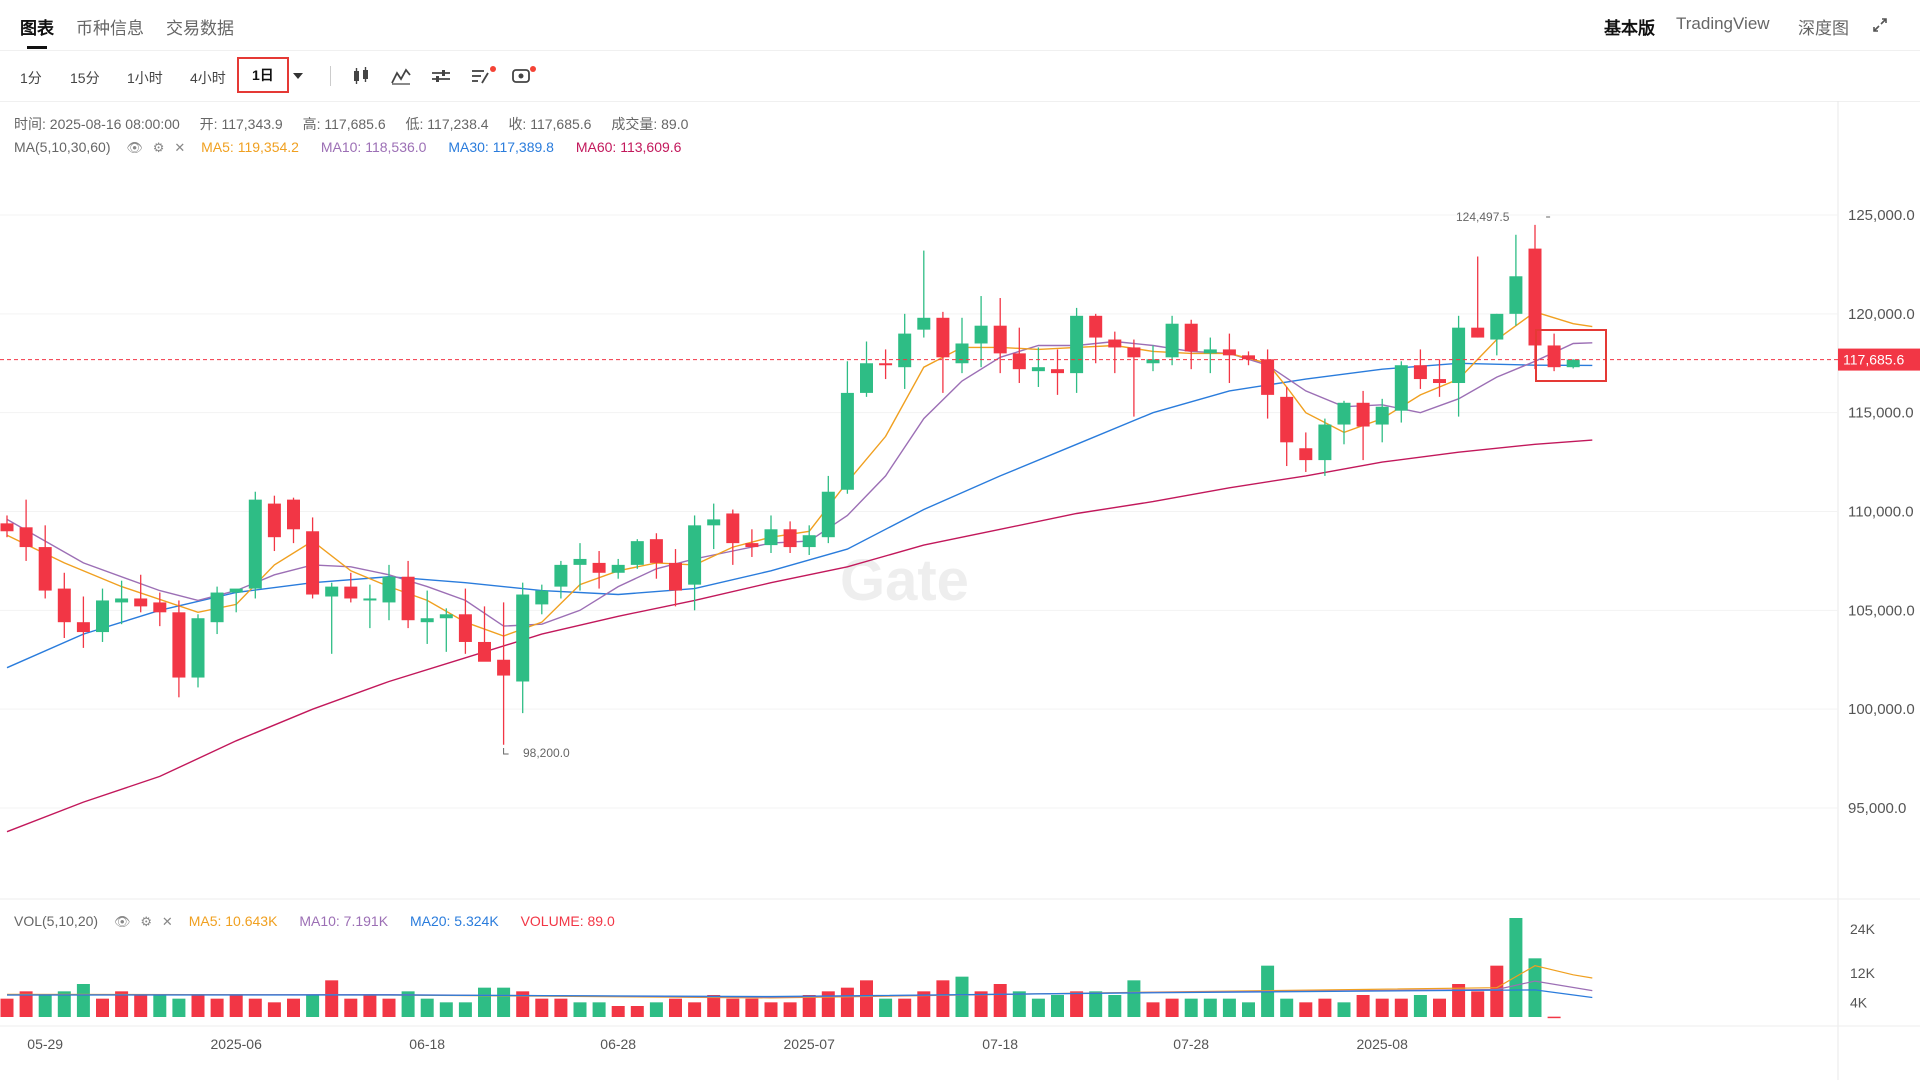 Image resolution: width=1920 pixels, height=1080 pixels. Describe the element at coordinates (401, 76) in the screenshot. I see `indicator-icon` at that location.